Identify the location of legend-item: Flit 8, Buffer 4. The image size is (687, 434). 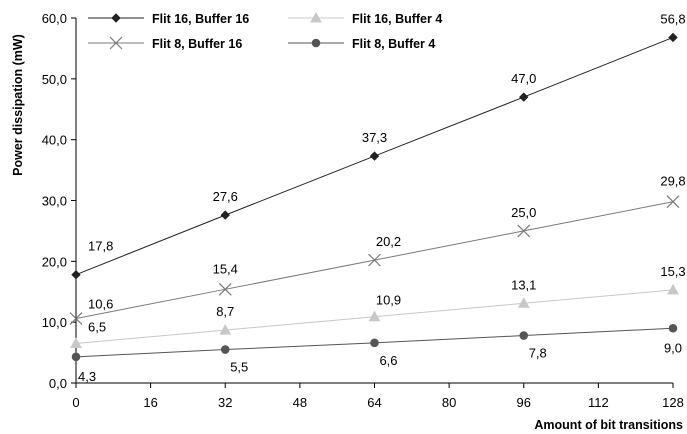
(361, 44).